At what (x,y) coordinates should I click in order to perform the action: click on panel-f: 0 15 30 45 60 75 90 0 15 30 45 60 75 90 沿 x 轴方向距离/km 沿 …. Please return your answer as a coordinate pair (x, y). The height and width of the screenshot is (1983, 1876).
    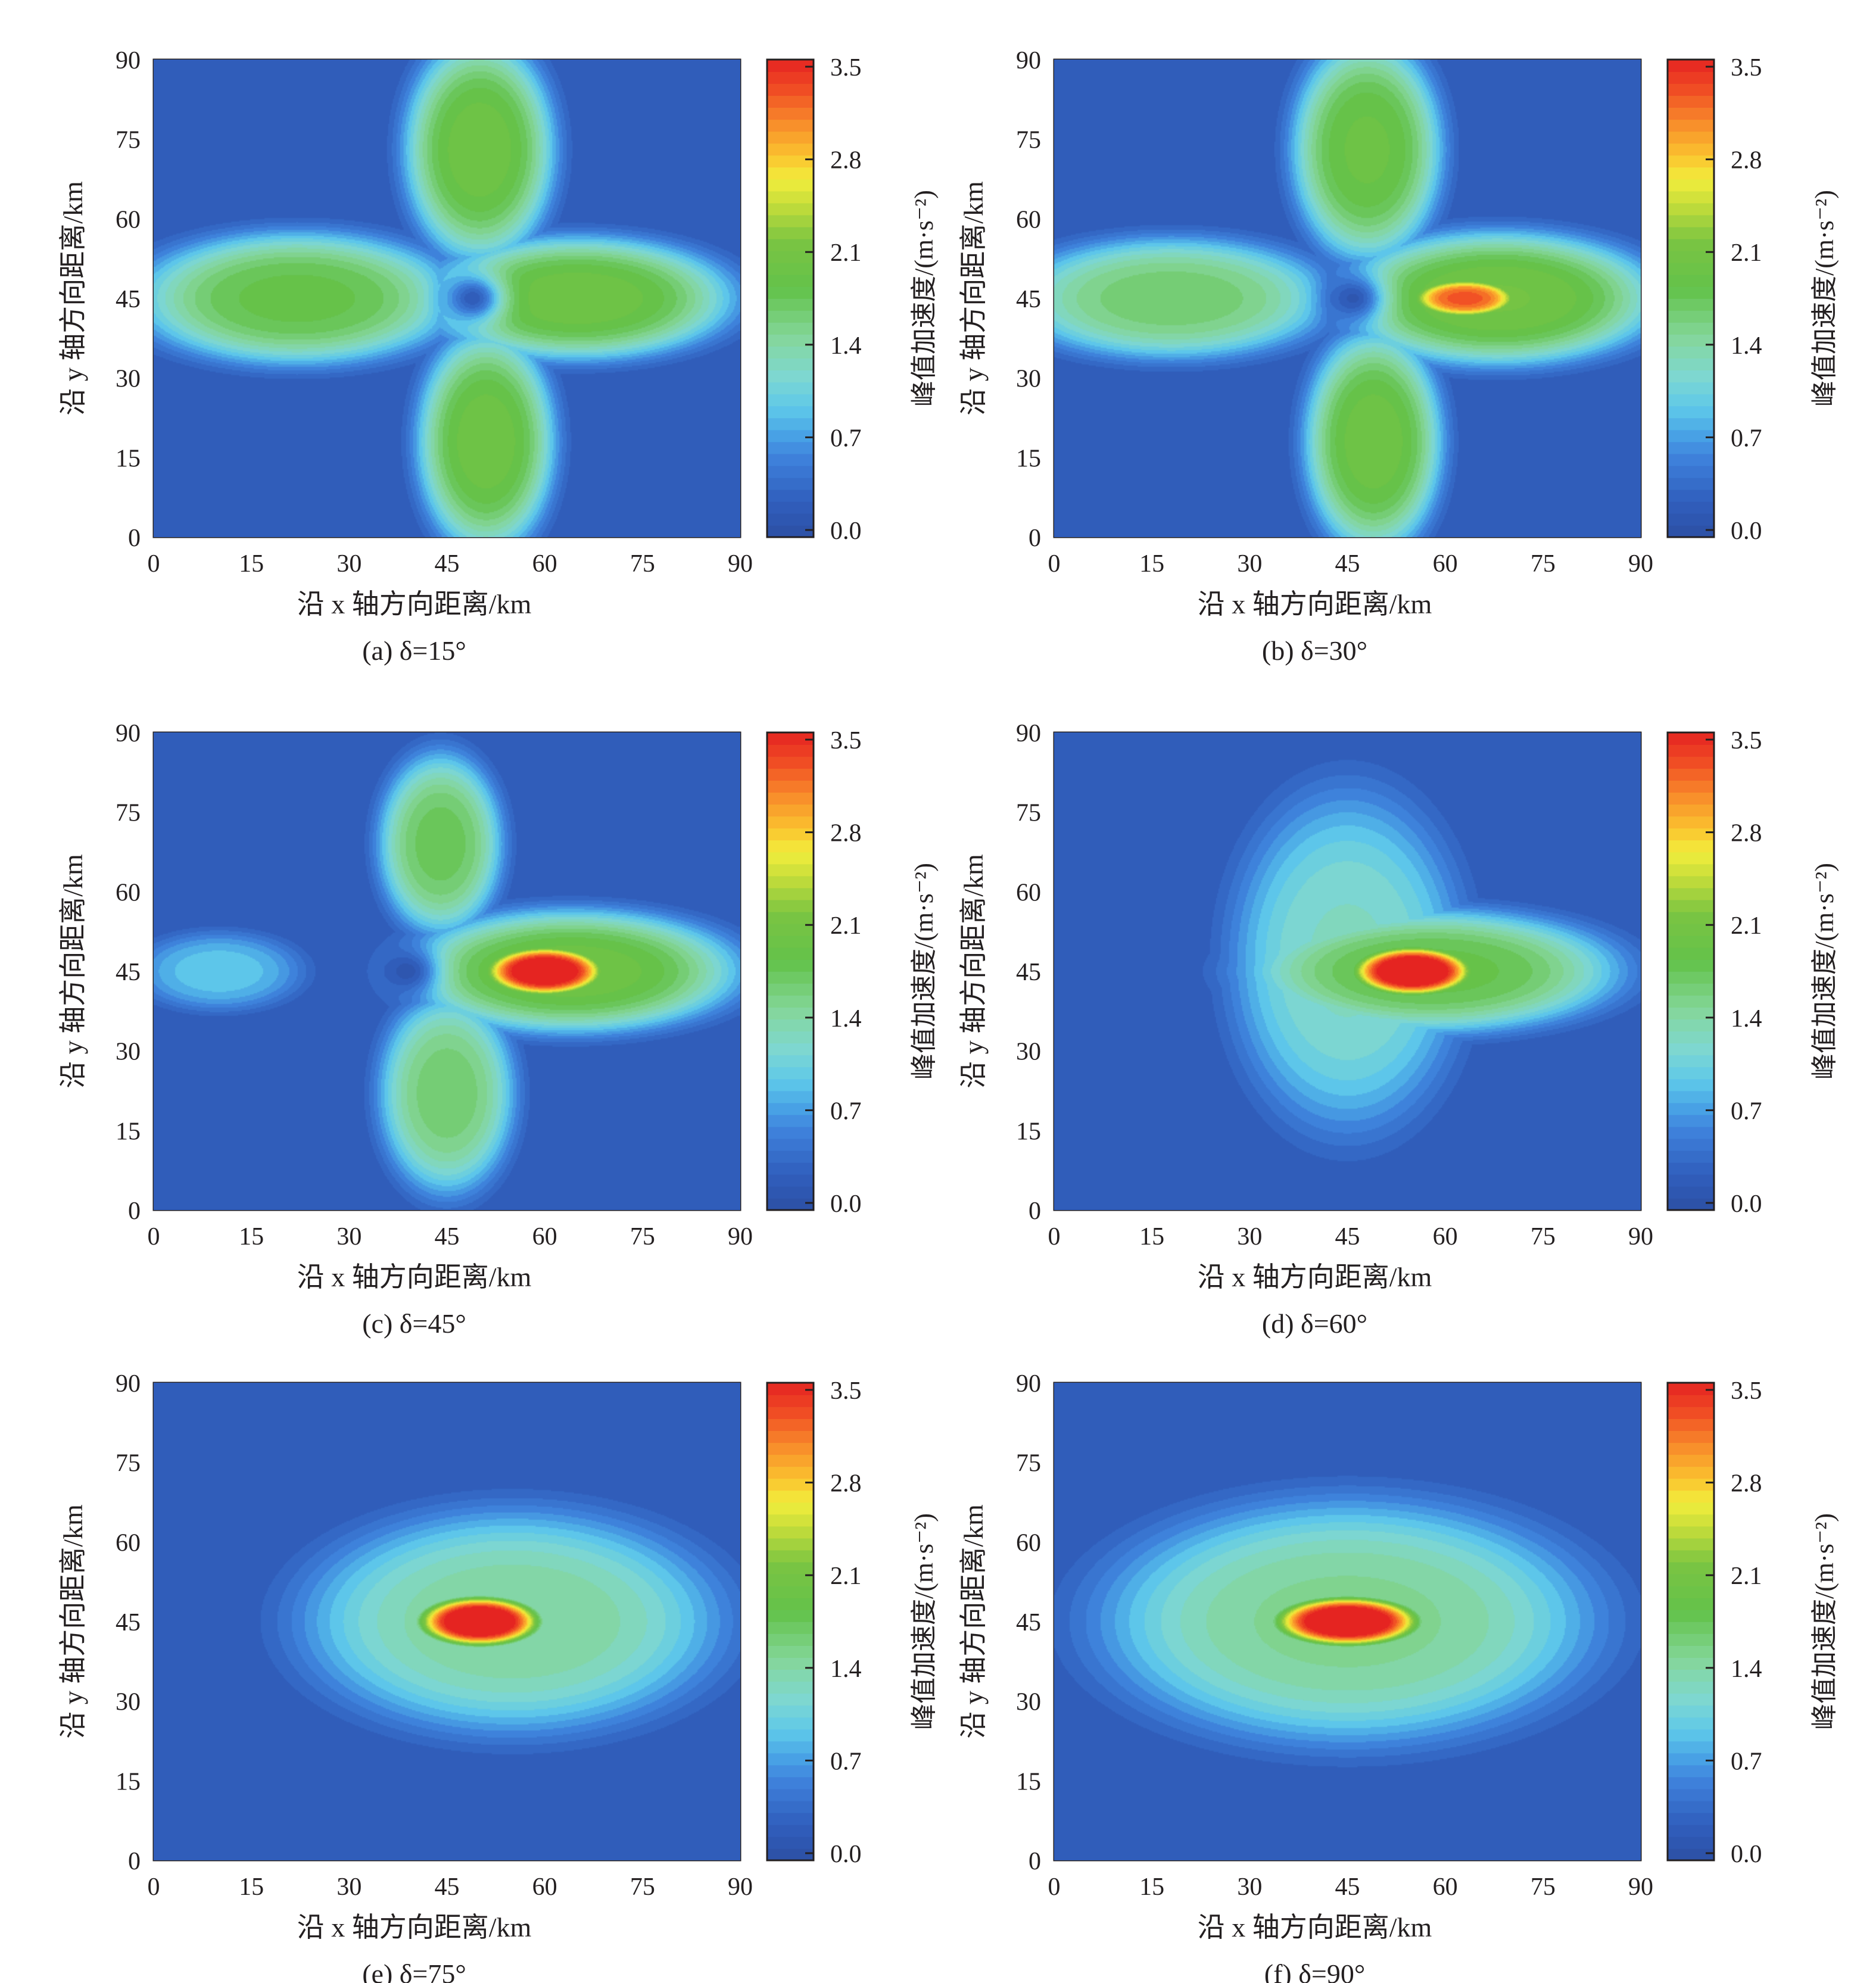
    Looking at the image, I should click on (1398, 1676).